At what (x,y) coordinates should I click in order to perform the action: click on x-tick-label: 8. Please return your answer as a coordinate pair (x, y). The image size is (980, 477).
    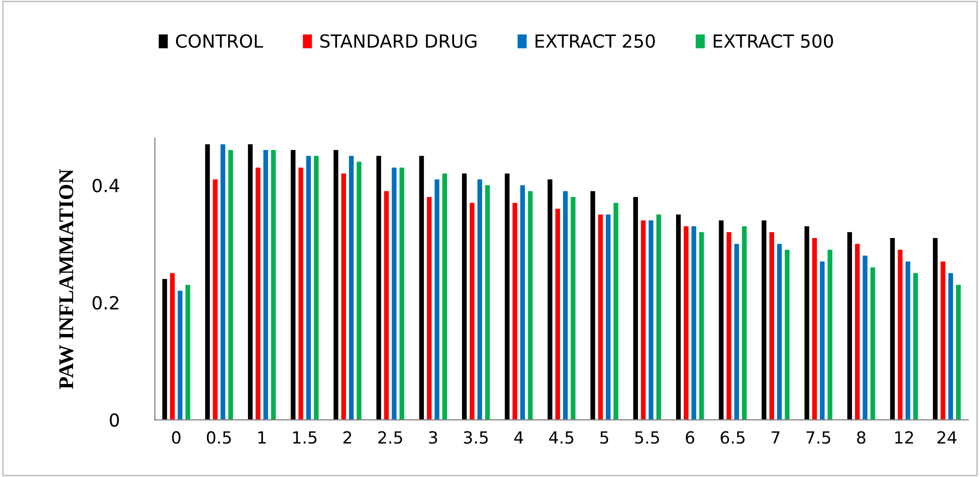
    Looking at the image, I should click on (861, 437).